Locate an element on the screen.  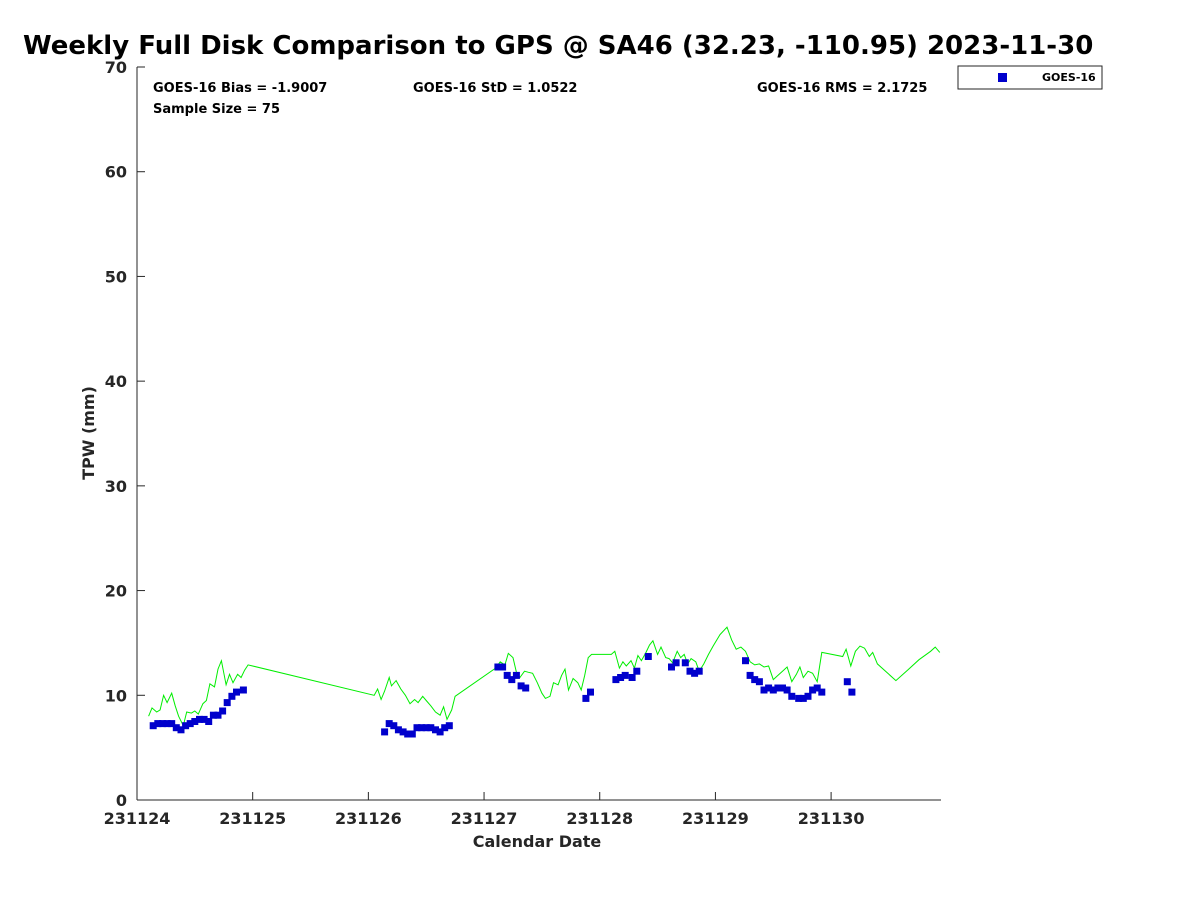
x-tick-label: 231127 is located at coordinates (484, 818).